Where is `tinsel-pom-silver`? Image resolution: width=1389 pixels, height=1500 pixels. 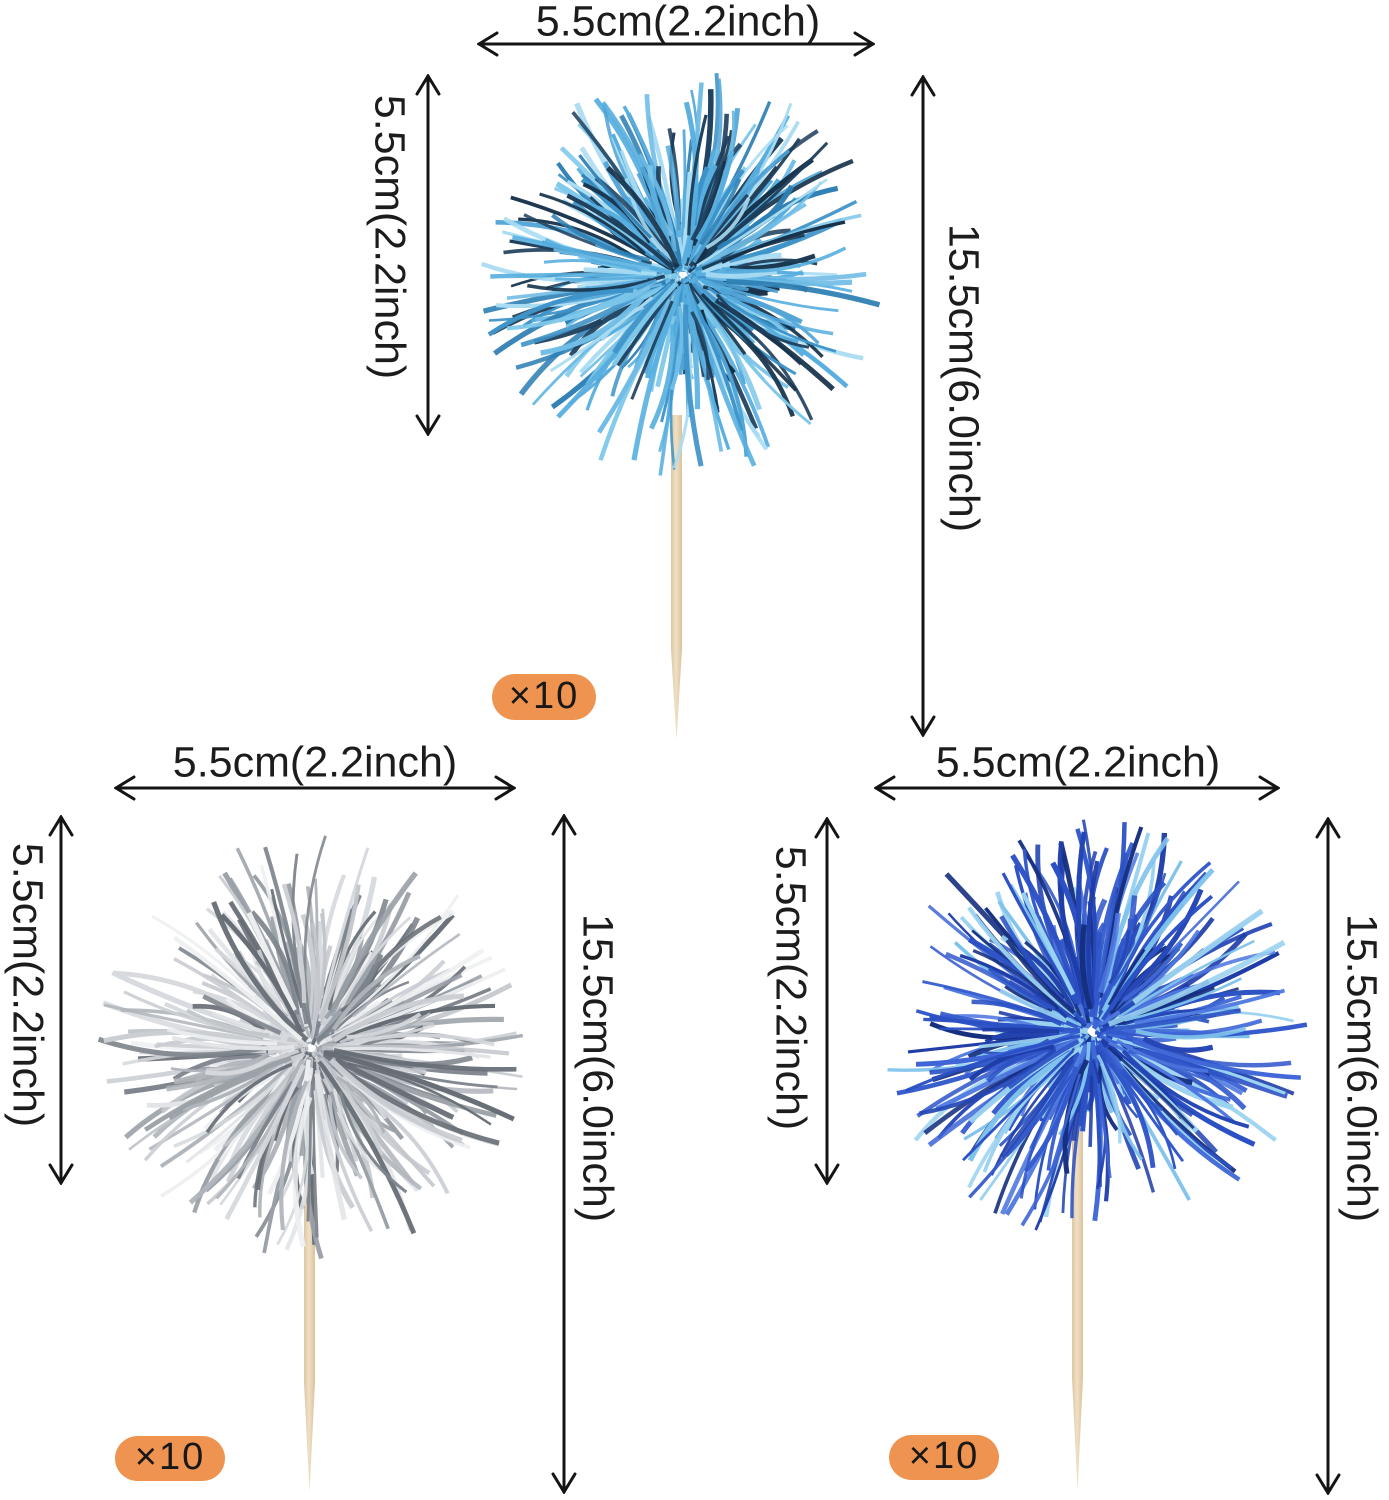
tinsel-pom-silver is located at coordinates (310, 1047).